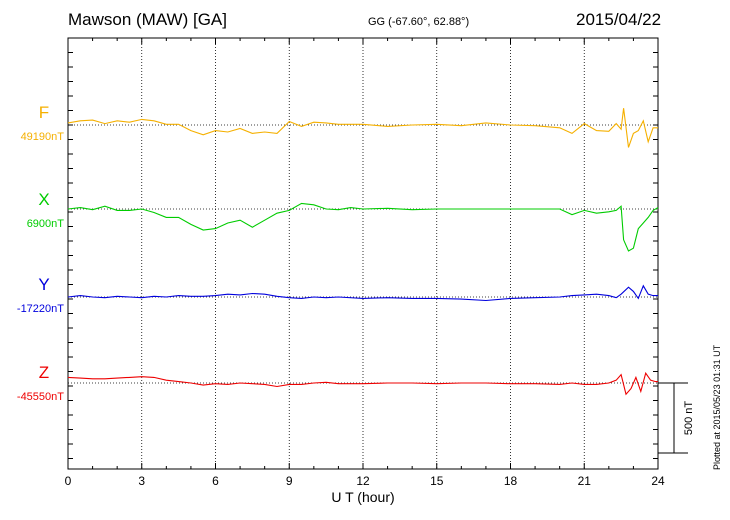  I want to click on series-name-z: Z, so click(44, 372).